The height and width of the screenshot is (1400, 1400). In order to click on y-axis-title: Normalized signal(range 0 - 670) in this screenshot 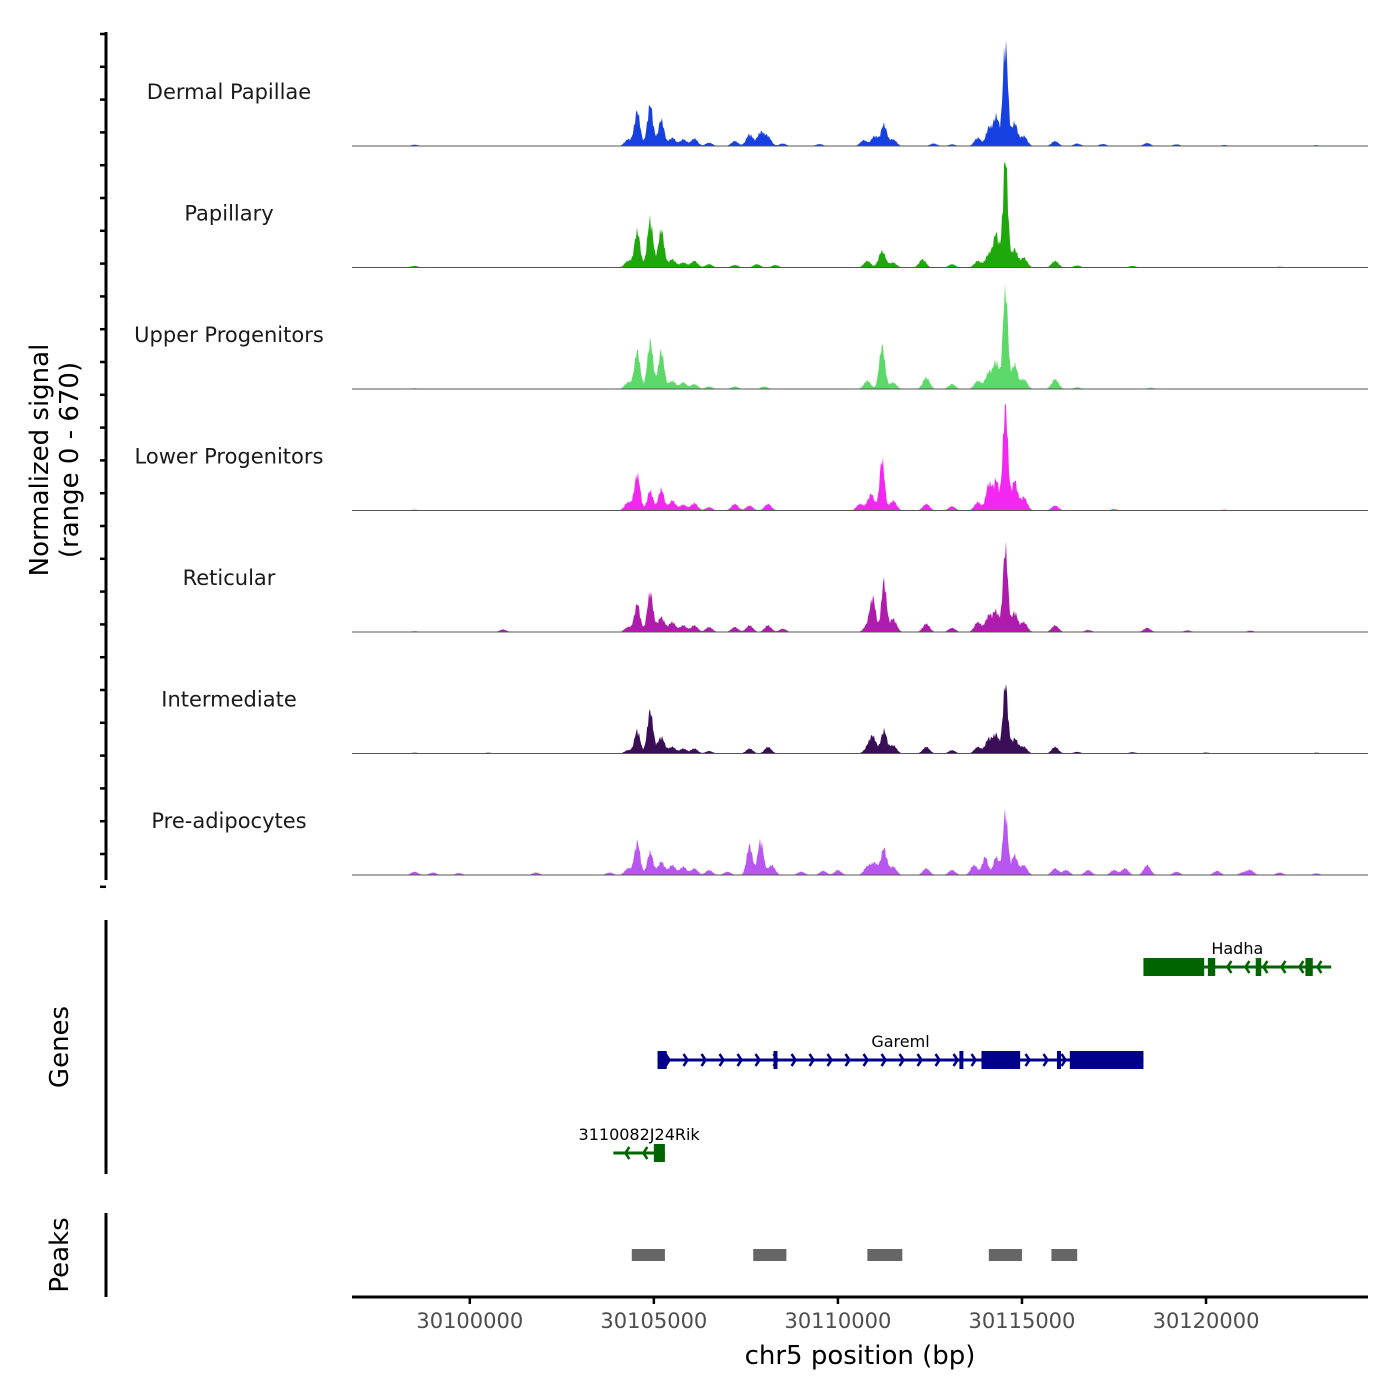, I will do `click(55, 460)`.